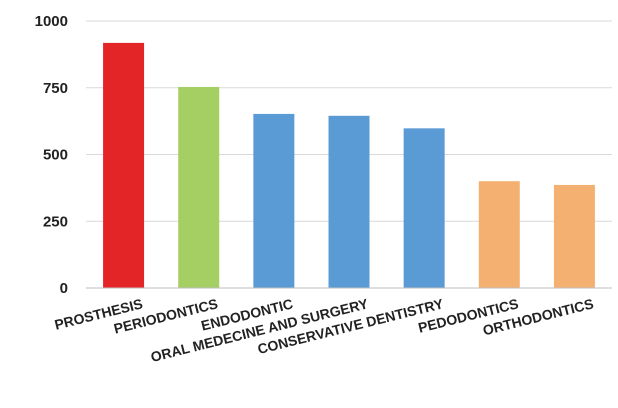 The width and height of the screenshot is (618, 408). Describe the element at coordinates (55, 155) in the screenshot. I see `y-tick-label: 500` at that location.